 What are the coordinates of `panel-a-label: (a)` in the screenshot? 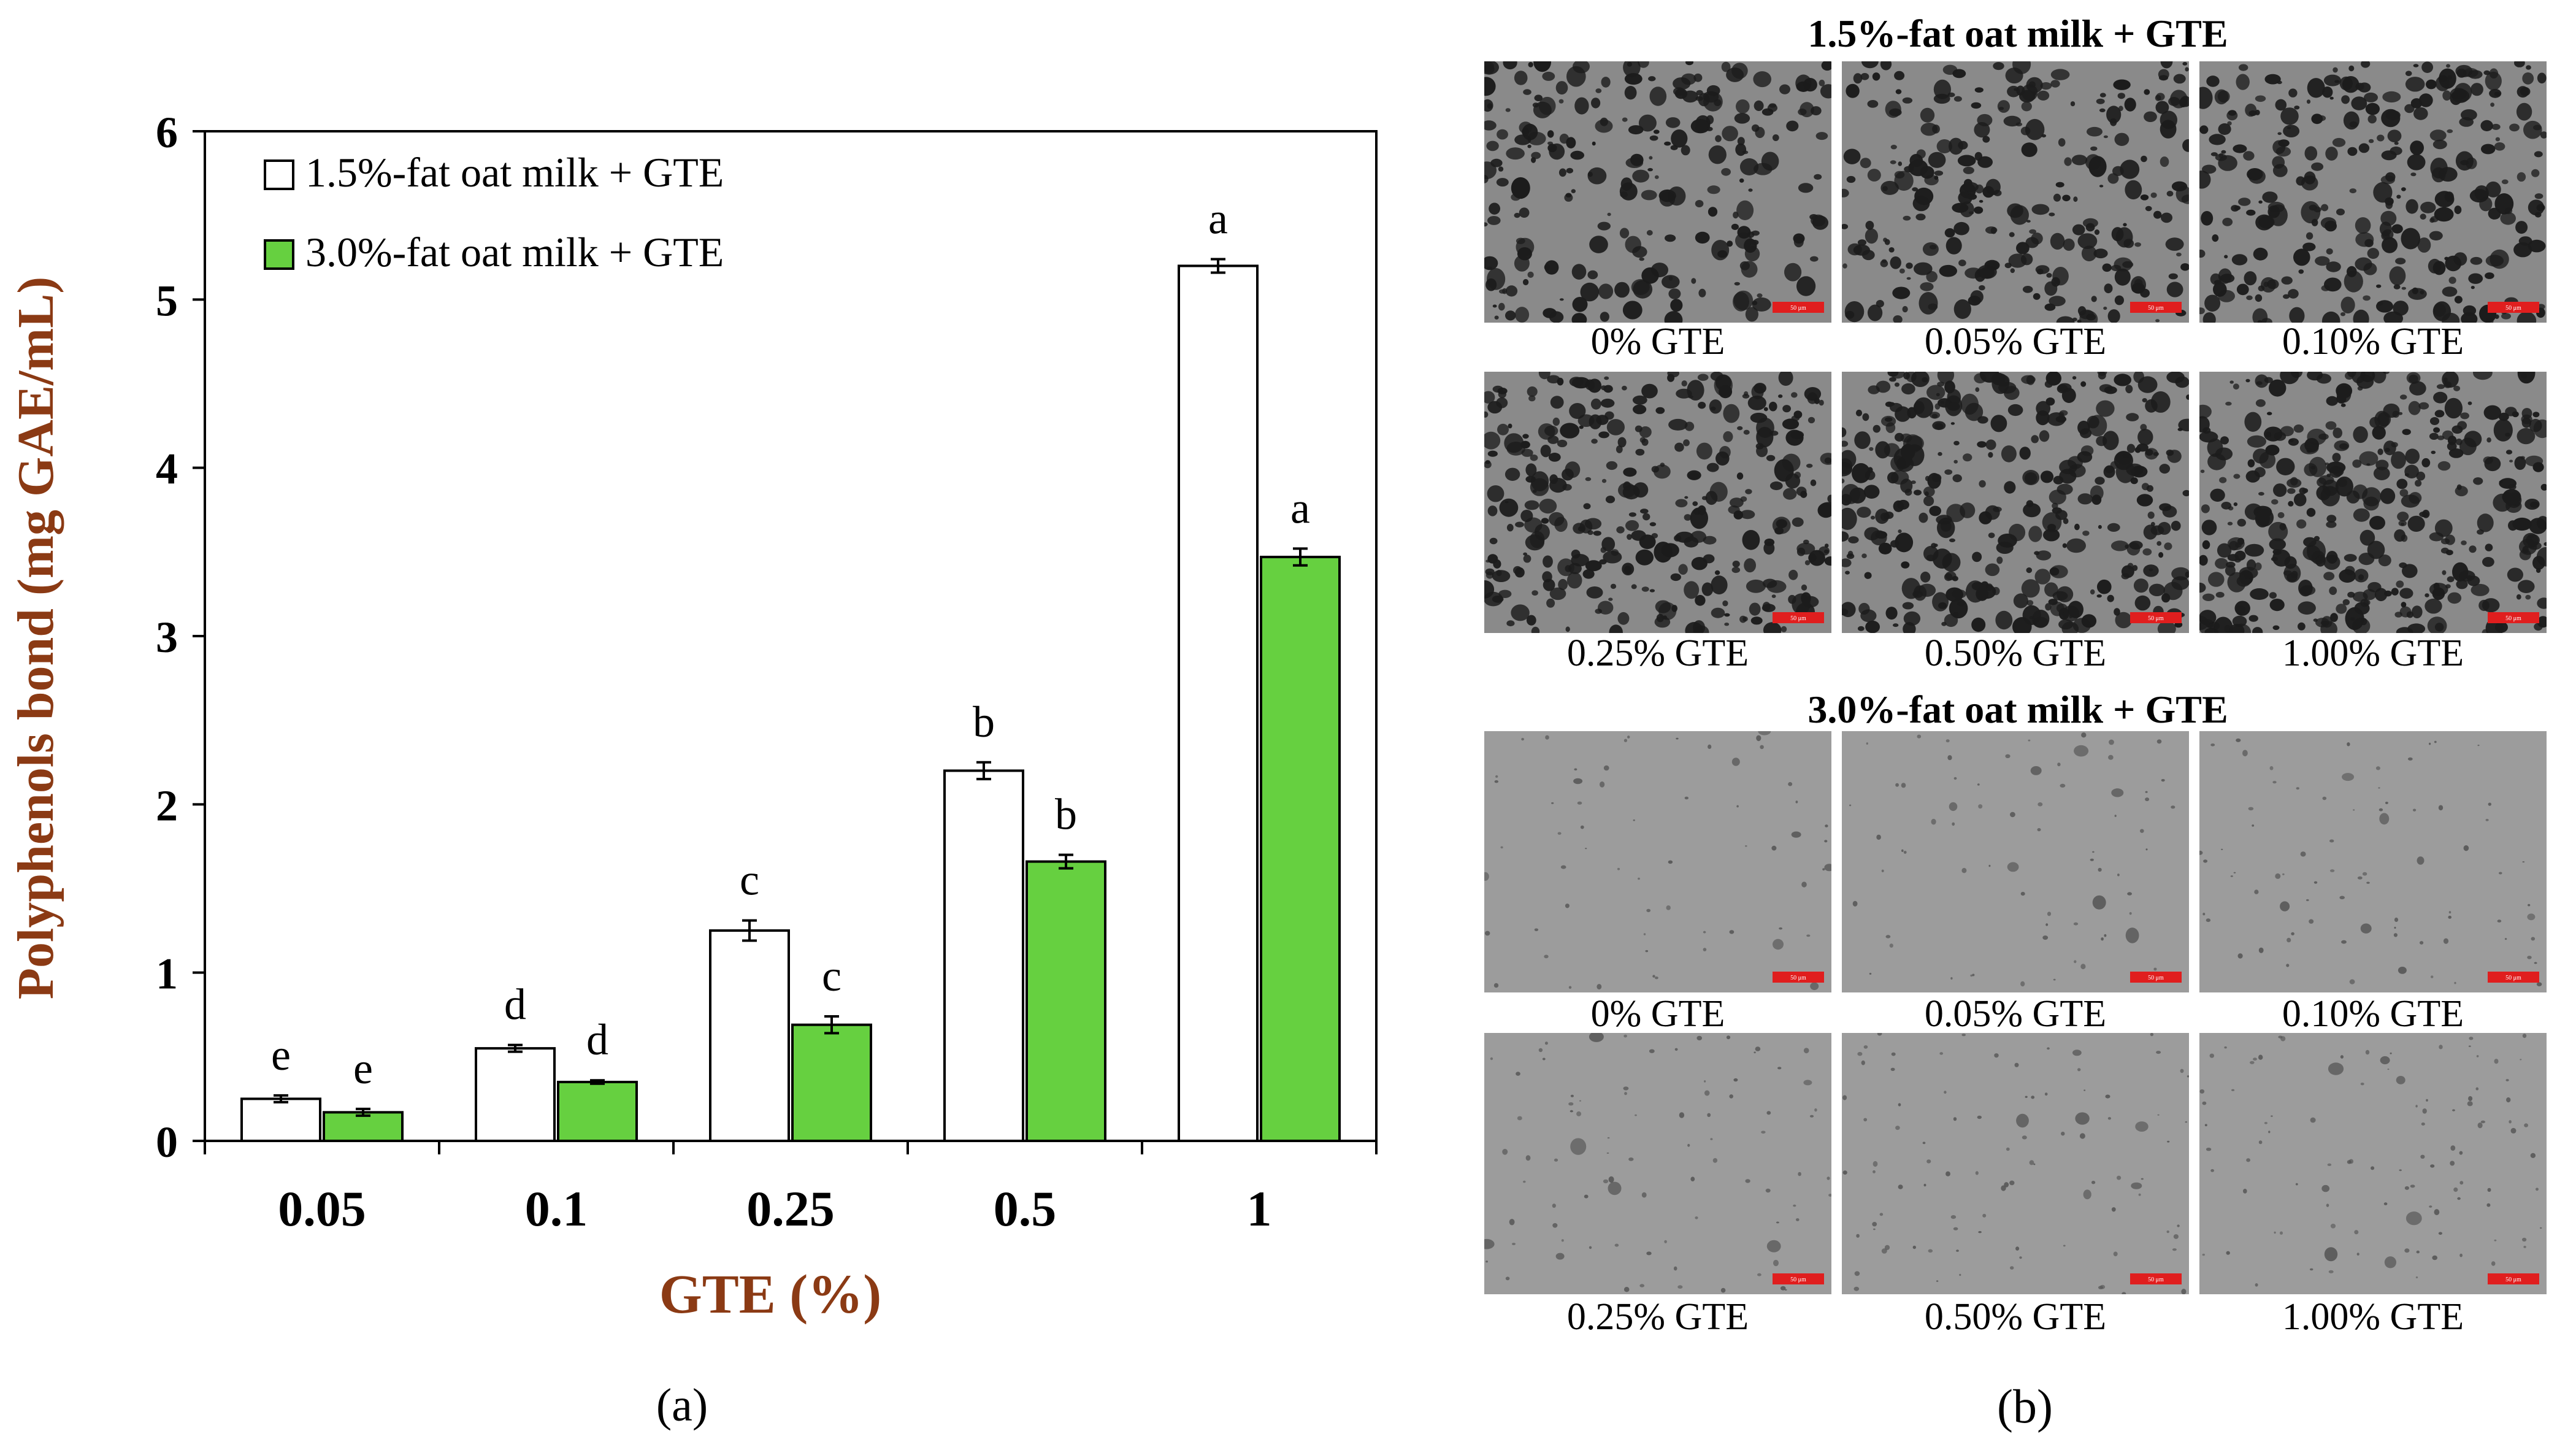 It's located at (682, 1405).